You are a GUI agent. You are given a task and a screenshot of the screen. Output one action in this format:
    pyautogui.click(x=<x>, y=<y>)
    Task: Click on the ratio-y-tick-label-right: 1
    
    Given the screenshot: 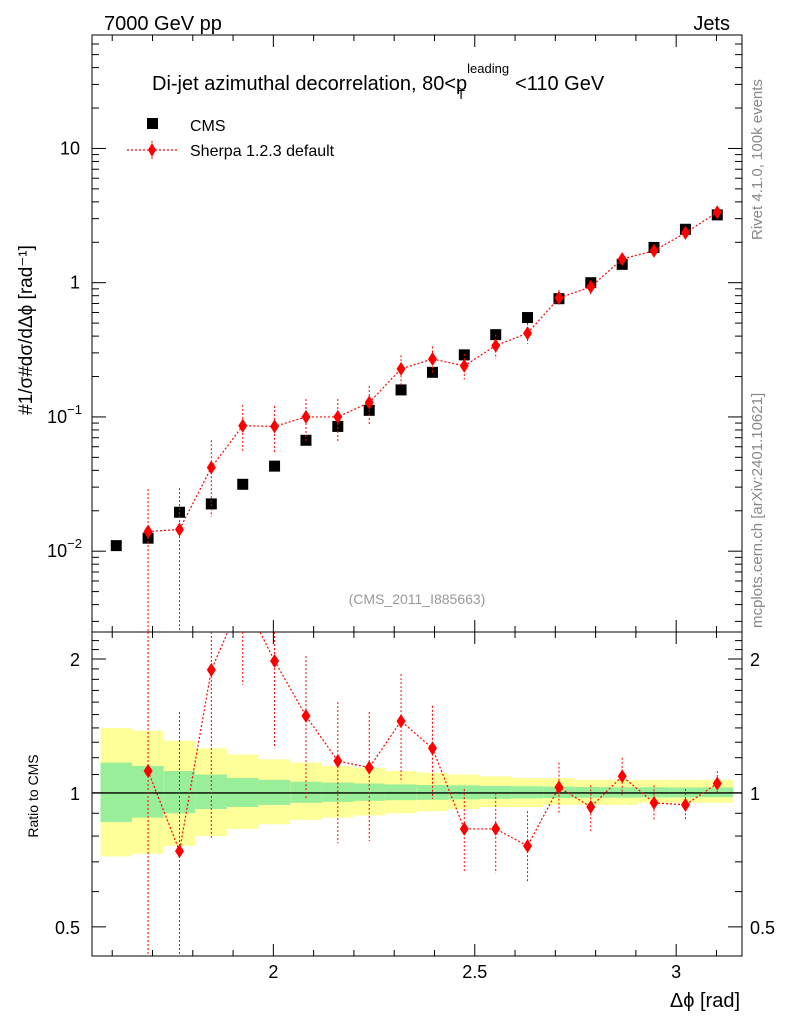 What is the action you would take?
    pyautogui.click(x=755, y=794)
    